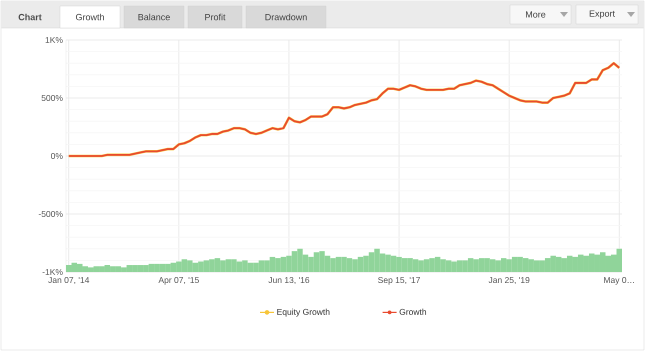  Describe the element at coordinates (52, 98) in the screenshot. I see `y-tick-label: 500%` at that location.